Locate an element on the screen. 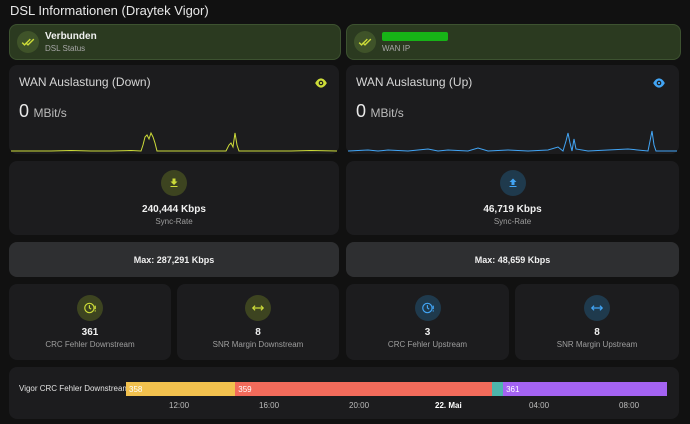  max-down-label: Max: 287,291 Kbps is located at coordinates (174, 259).